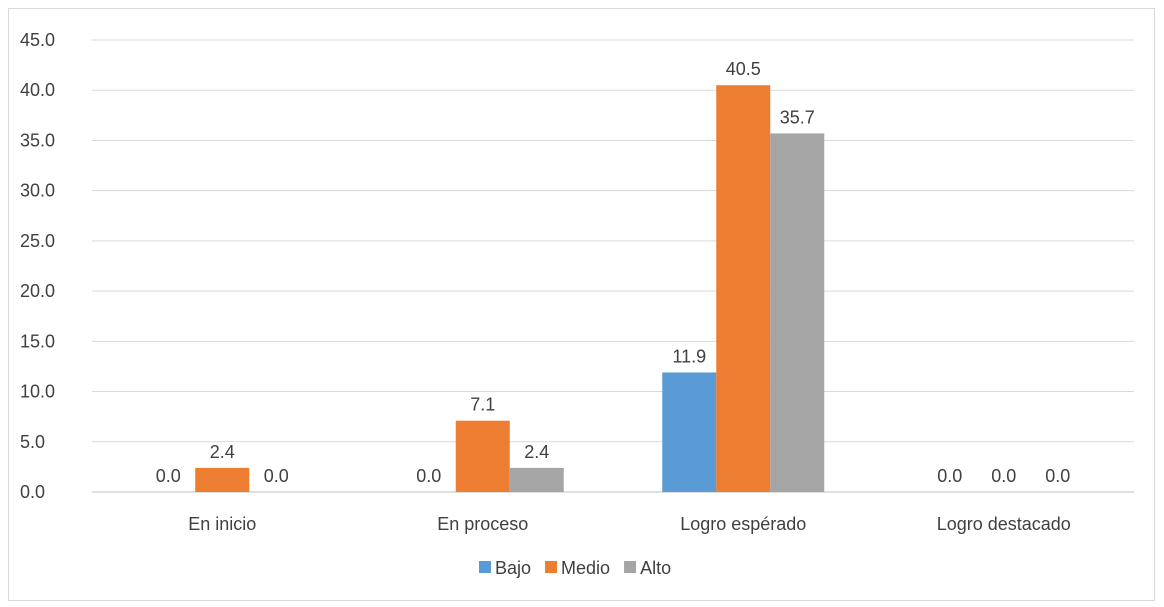  Describe the element at coordinates (37, 191) in the screenshot. I see `y-tick-label: 30.0` at that location.